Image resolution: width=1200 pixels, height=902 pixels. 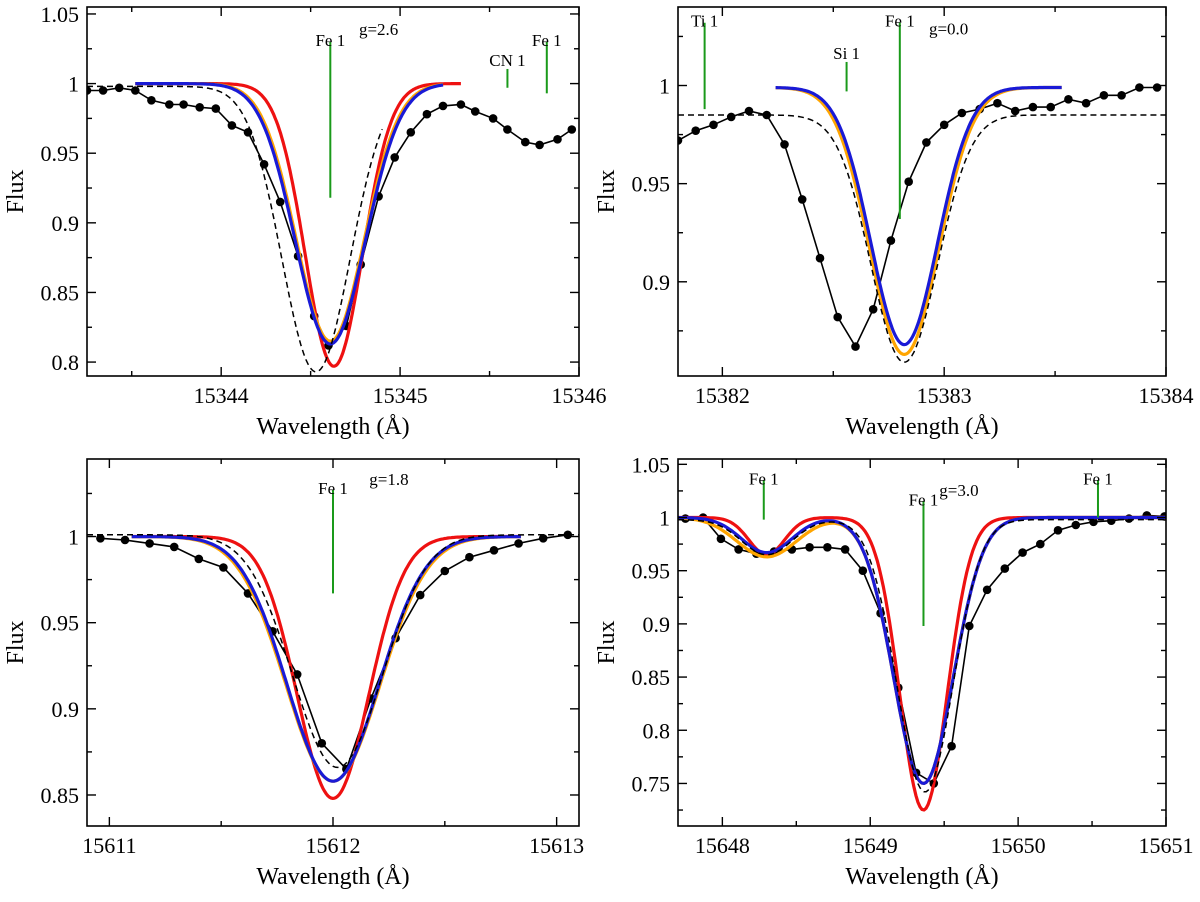 What do you see at coordinates (333, 845) in the screenshot?
I see `x-tick-label: 15612` at bounding box center [333, 845].